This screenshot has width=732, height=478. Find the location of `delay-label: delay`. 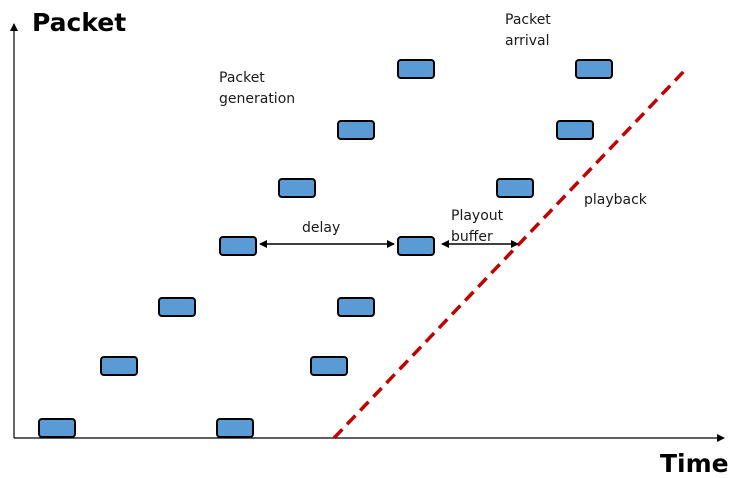

delay-label: delay is located at coordinates (321, 228).